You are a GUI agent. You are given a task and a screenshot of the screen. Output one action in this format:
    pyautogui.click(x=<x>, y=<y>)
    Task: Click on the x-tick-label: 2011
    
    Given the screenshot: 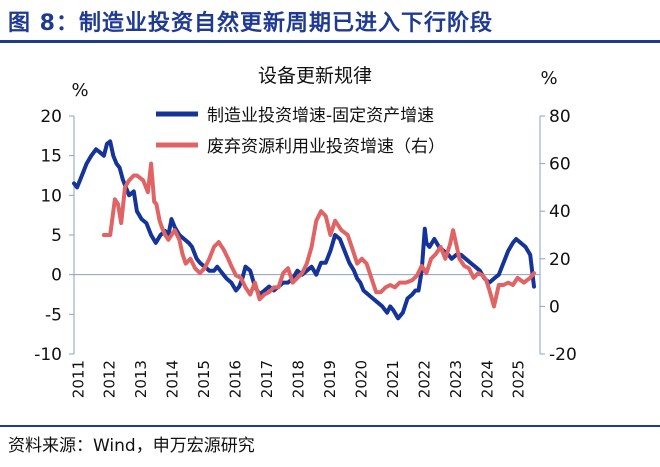 What is the action you would take?
    pyautogui.click(x=78, y=379)
    